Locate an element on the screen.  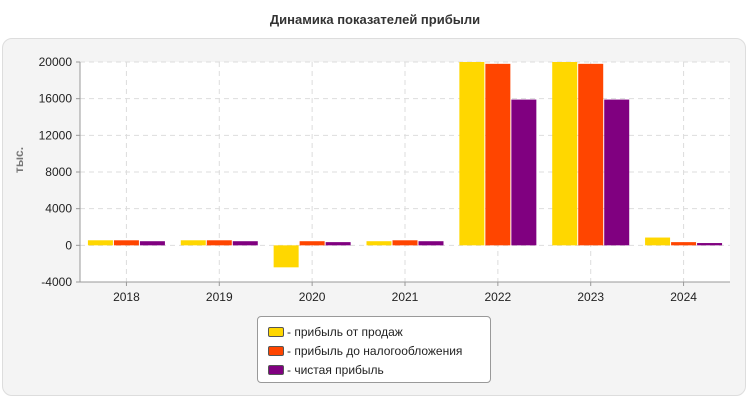
bar-sales-profit-2022 is located at coordinates (472, 154).